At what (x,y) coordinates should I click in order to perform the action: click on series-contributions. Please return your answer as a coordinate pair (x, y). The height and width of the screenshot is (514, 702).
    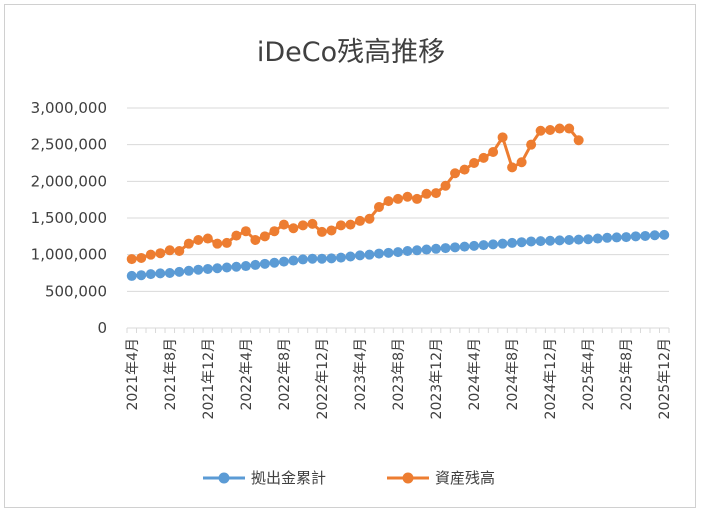
    Looking at the image, I should click on (398, 255).